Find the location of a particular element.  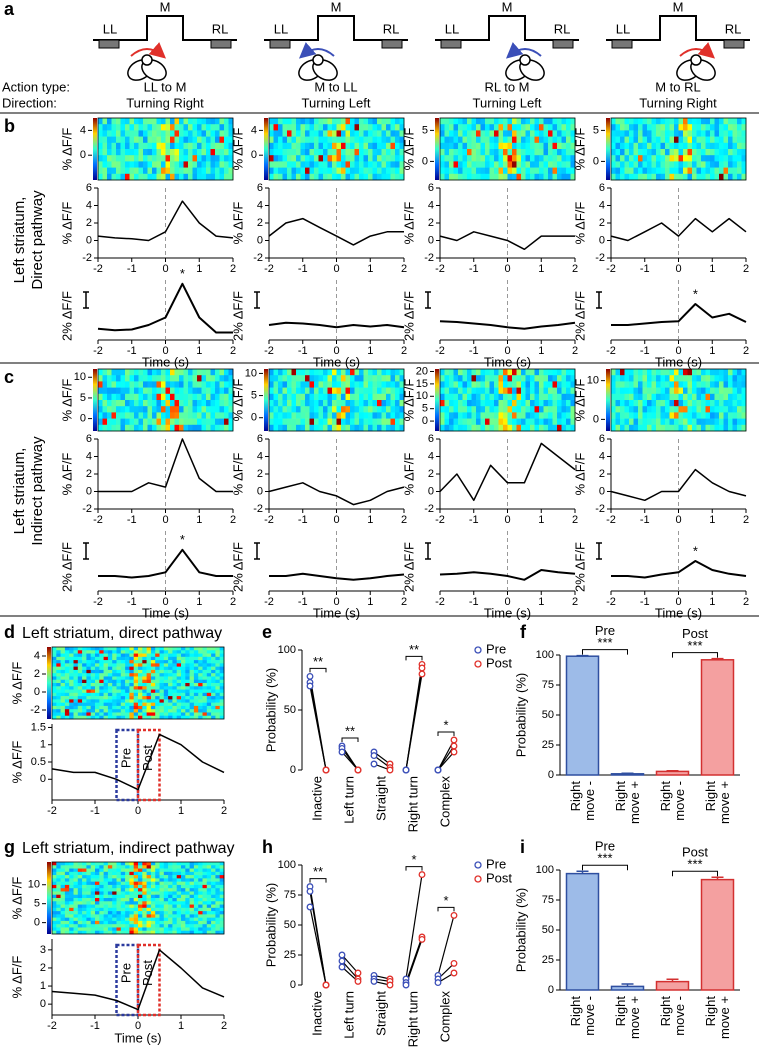

significance-label: ** is located at coordinates (318, 661).